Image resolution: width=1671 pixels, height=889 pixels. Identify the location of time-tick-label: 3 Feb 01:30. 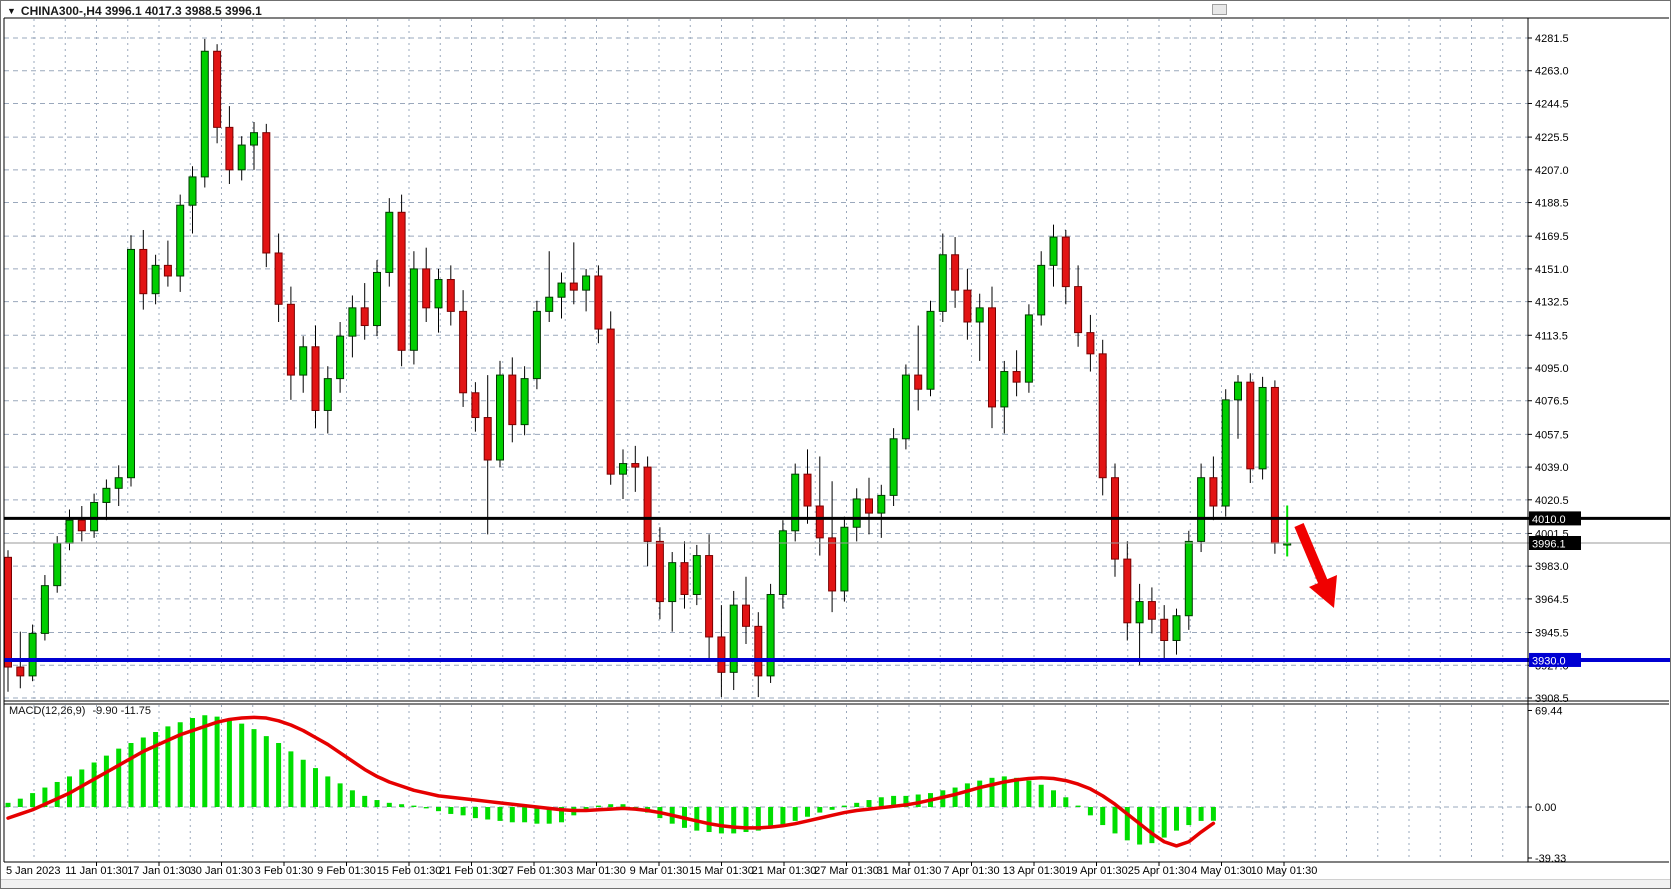
(284, 871).